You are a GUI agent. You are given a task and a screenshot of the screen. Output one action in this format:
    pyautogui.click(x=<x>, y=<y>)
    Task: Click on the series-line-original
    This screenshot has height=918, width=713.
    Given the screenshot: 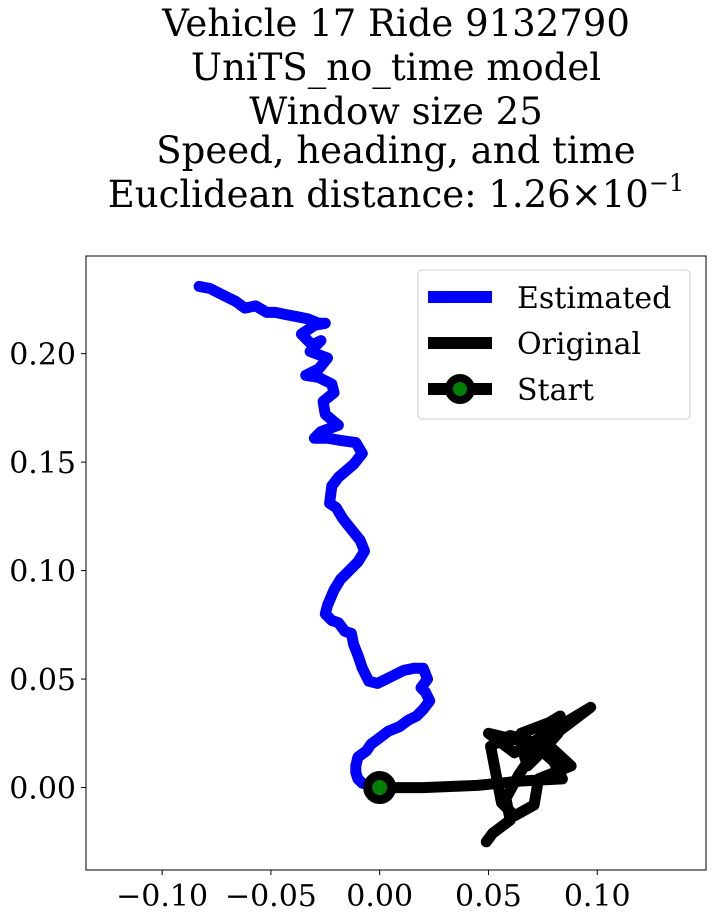 What is the action you would take?
    pyautogui.click(x=485, y=774)
    